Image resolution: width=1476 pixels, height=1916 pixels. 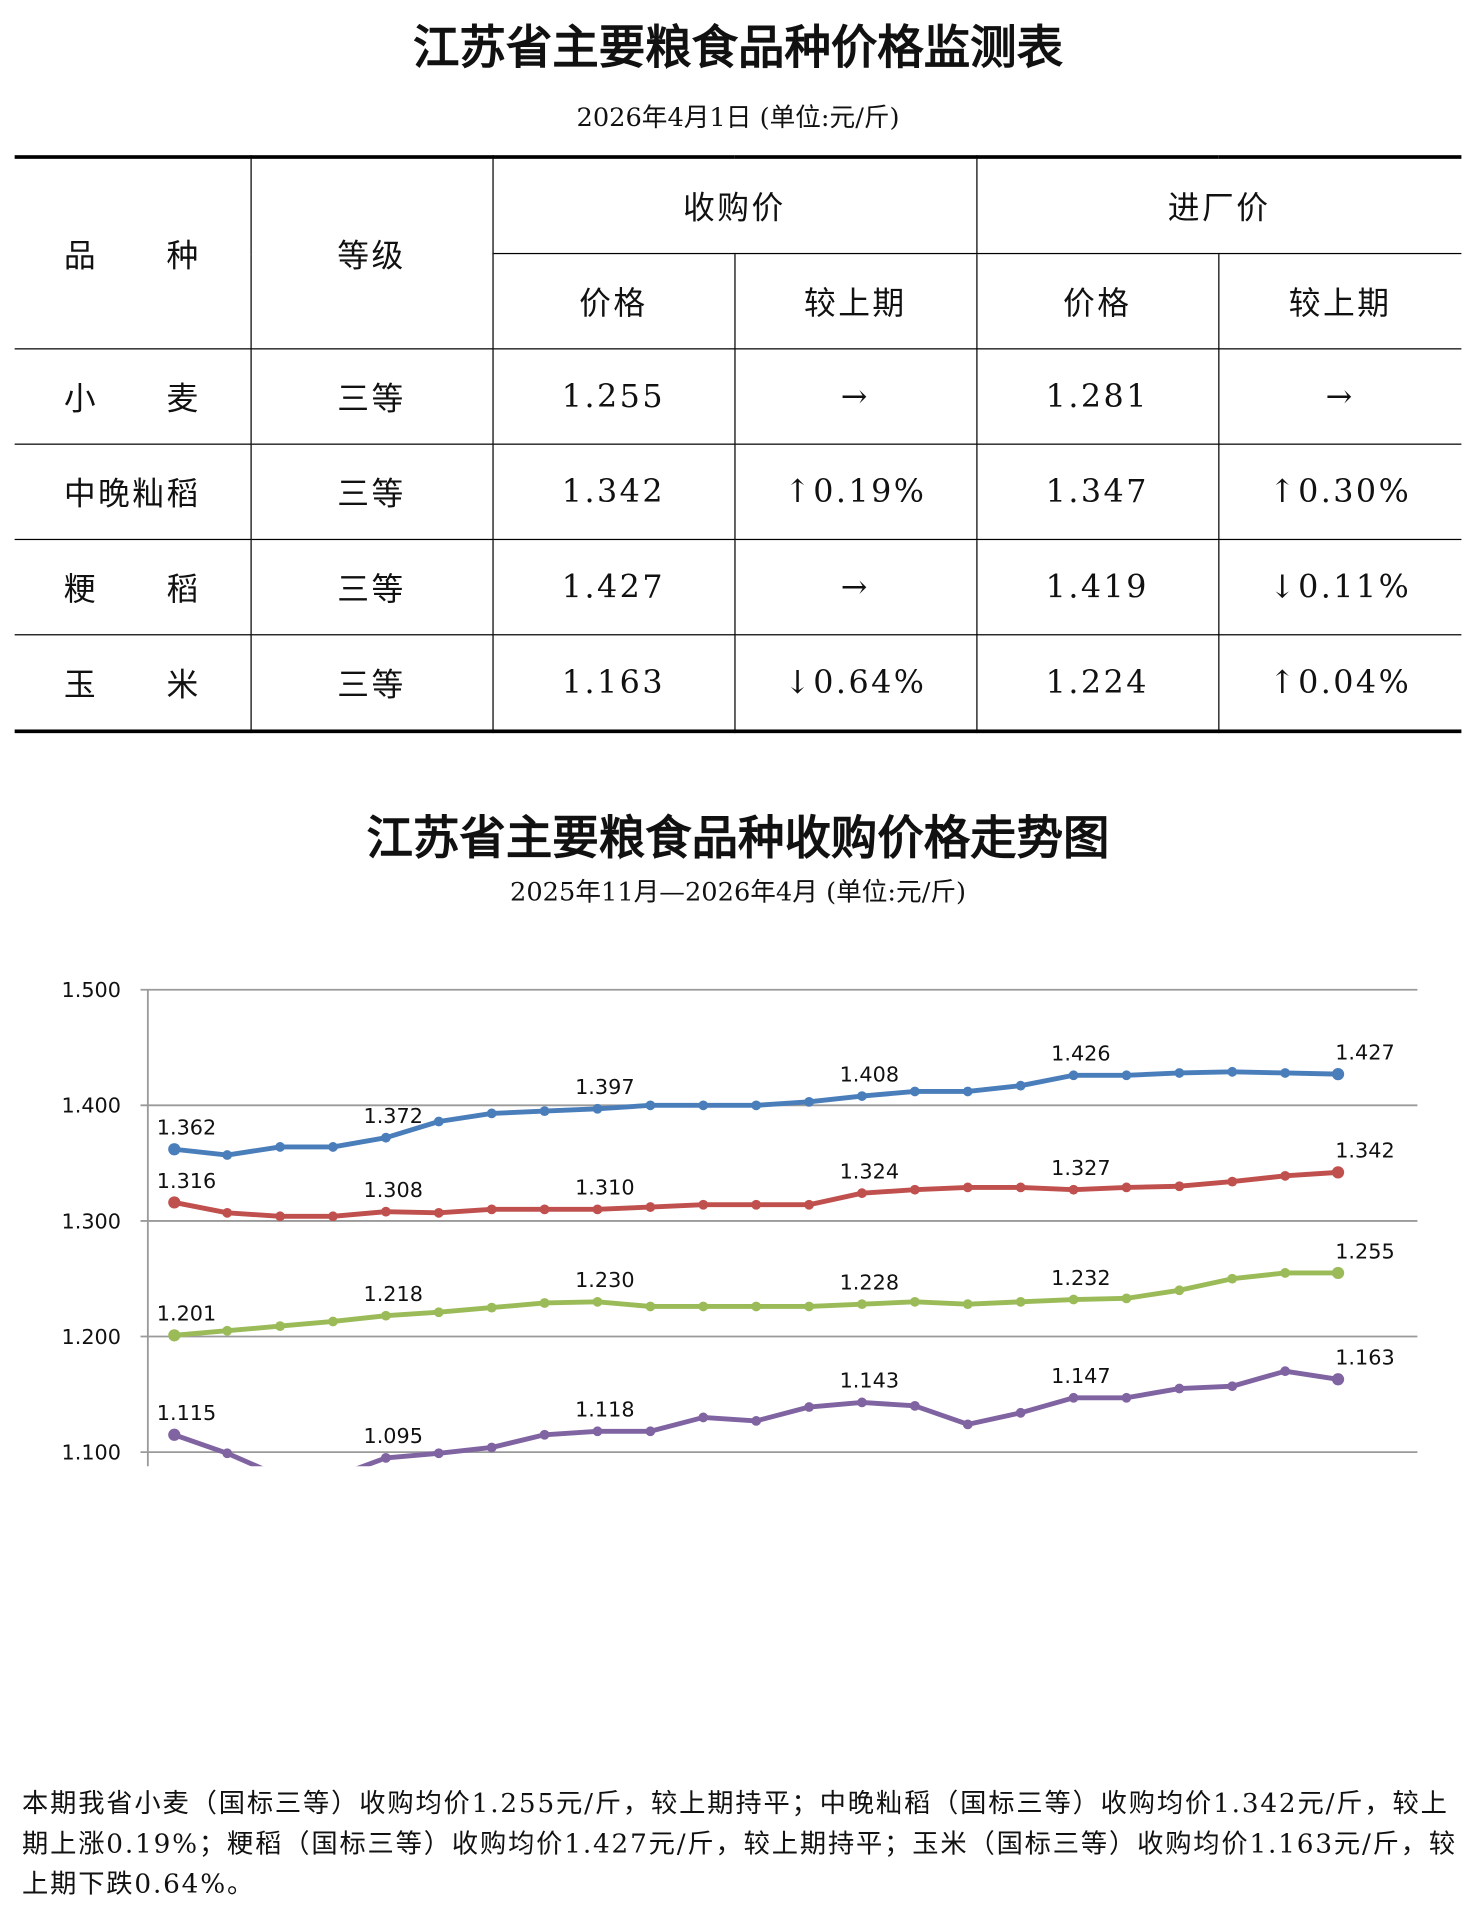 What do you see at coordinates (604, 1188) in the screenshot?
I see `data-label: 1.310` at bounding box center [604, 1188].